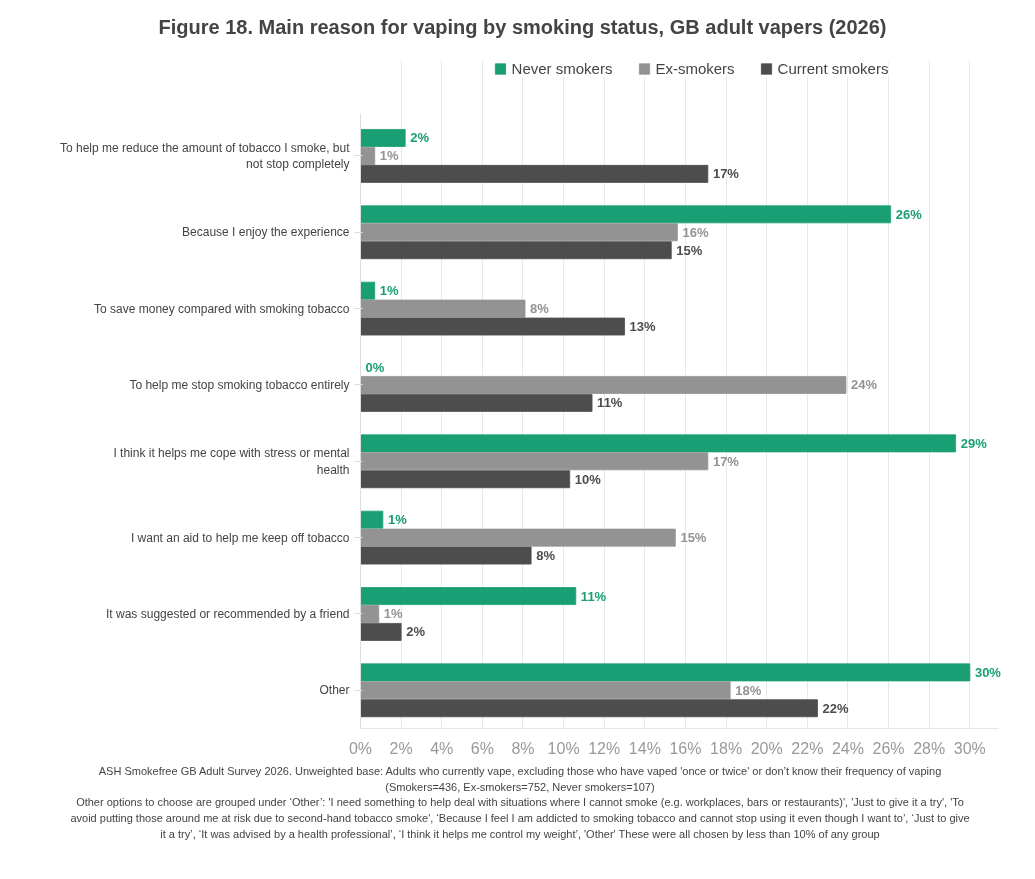 This screenshot has height=879, width=1035. Describe the element at coordinates (375, 367) in the screenshot. I see `data-label: 0%` at that location.